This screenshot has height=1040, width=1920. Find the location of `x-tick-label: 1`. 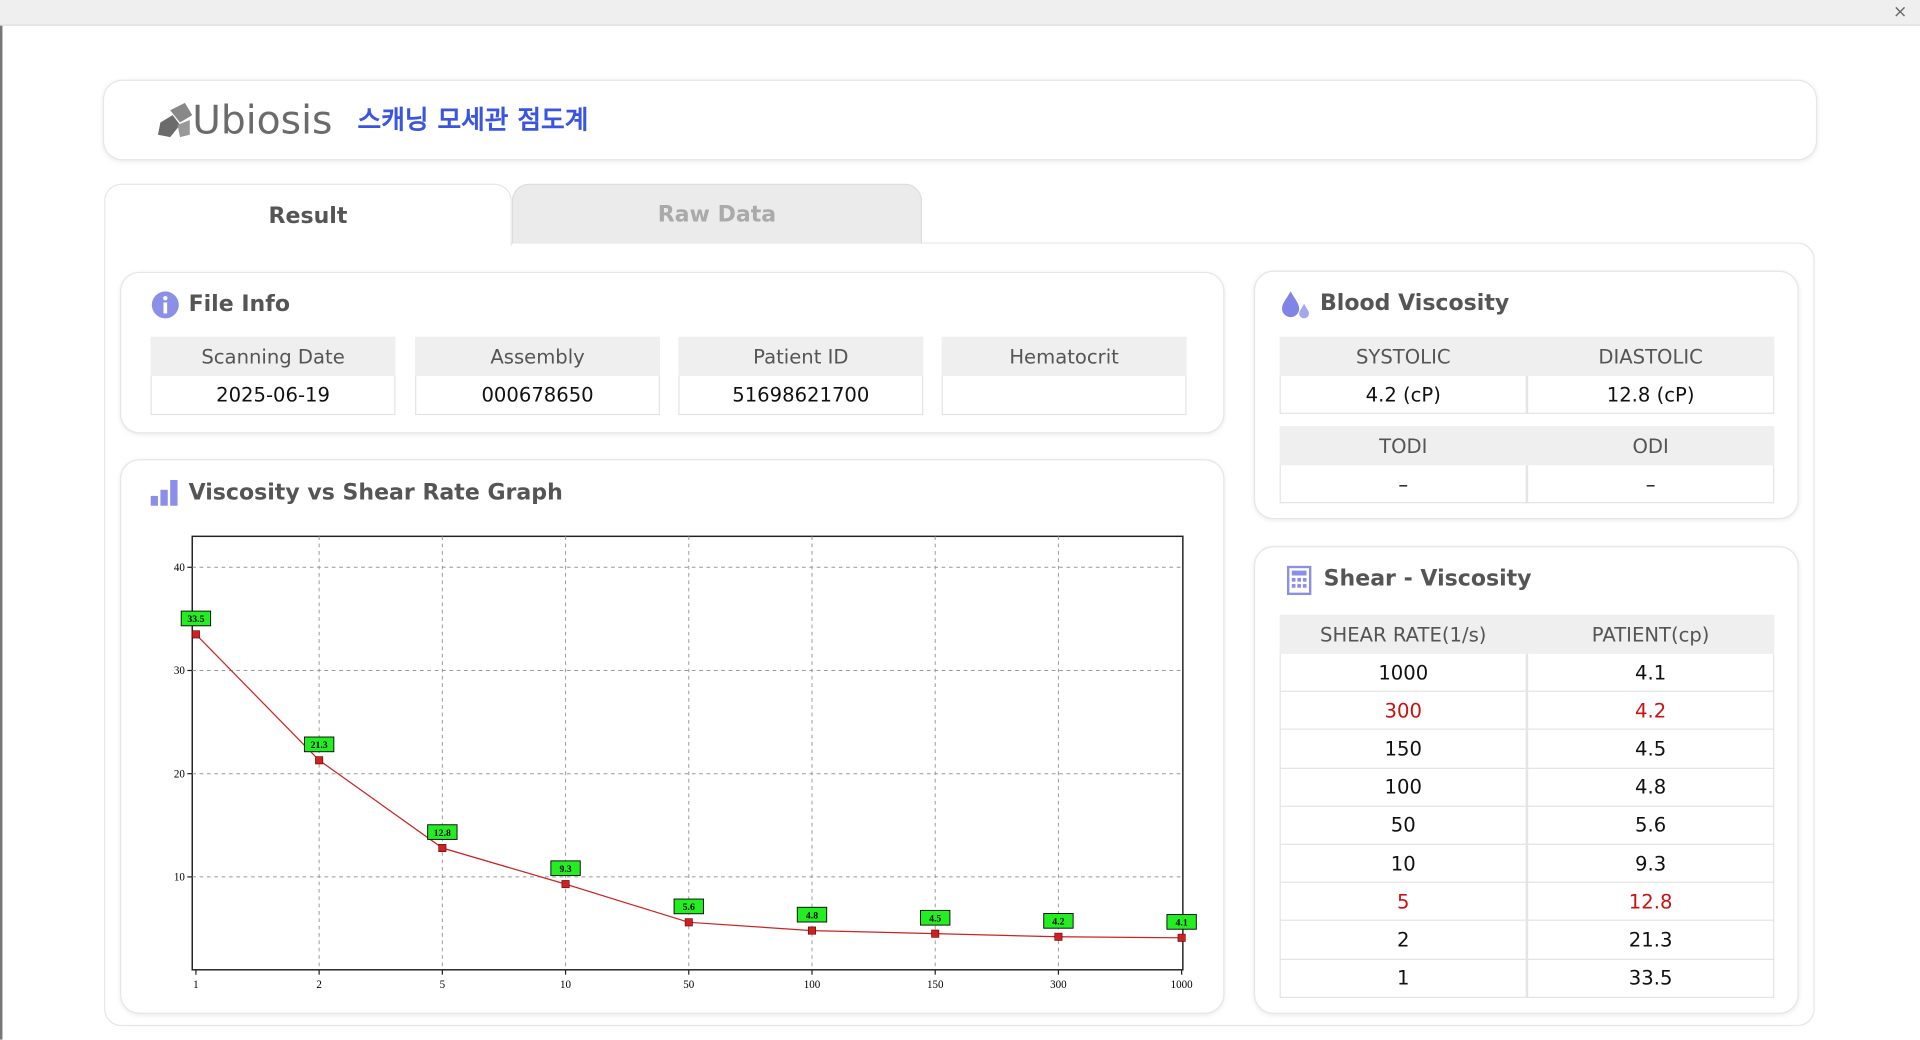

x-tick-label: 1 is located at coordinates (196, 985).